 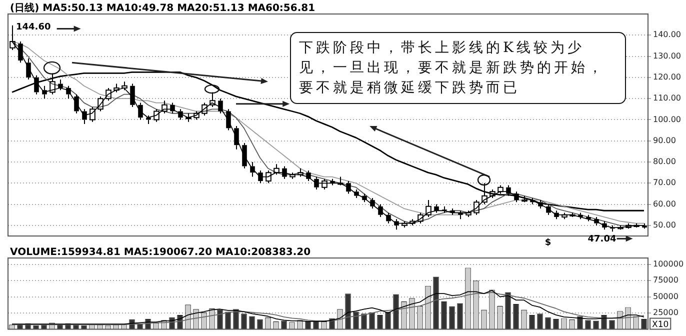 I want to click on y-tick-label: 60.00, so click(x=664, y=203).